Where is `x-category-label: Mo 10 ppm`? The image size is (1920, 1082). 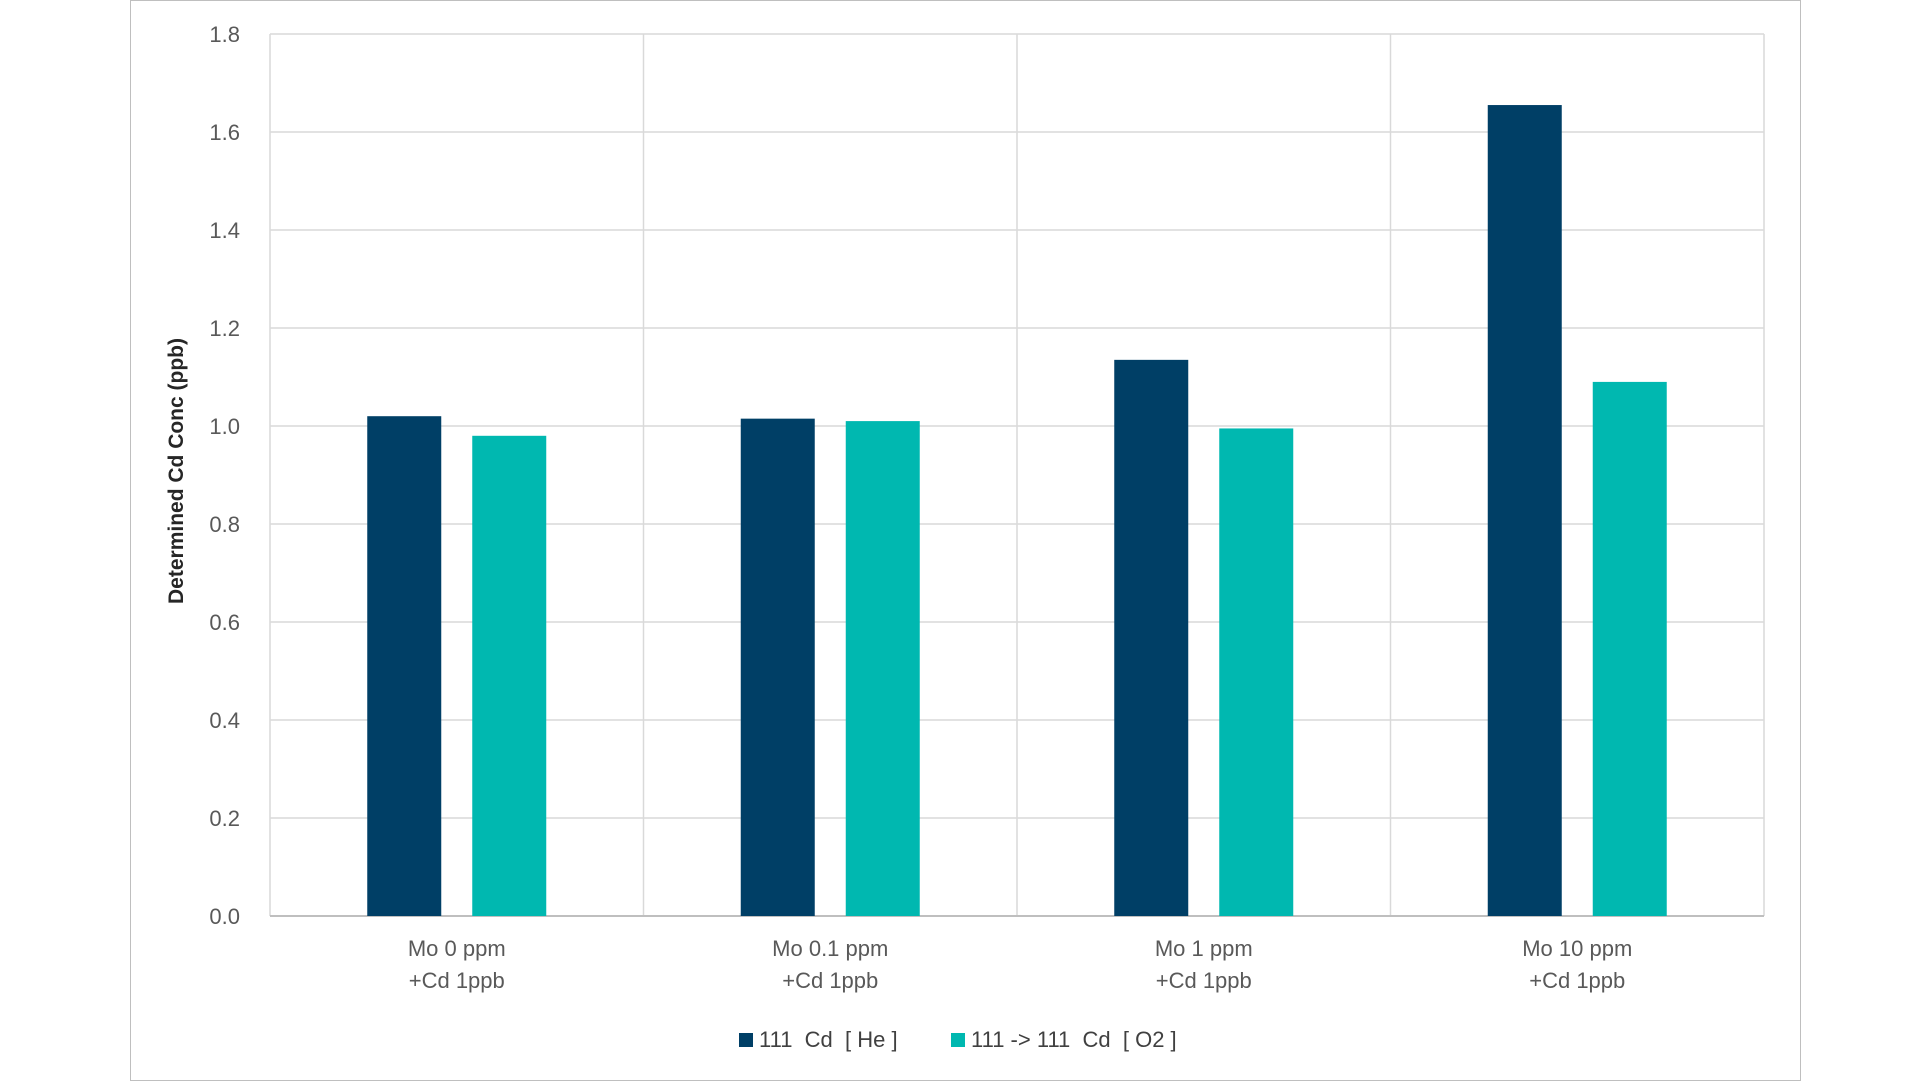 x-category-label: Mo 10 ppm is located at coordinates (1577, 948).